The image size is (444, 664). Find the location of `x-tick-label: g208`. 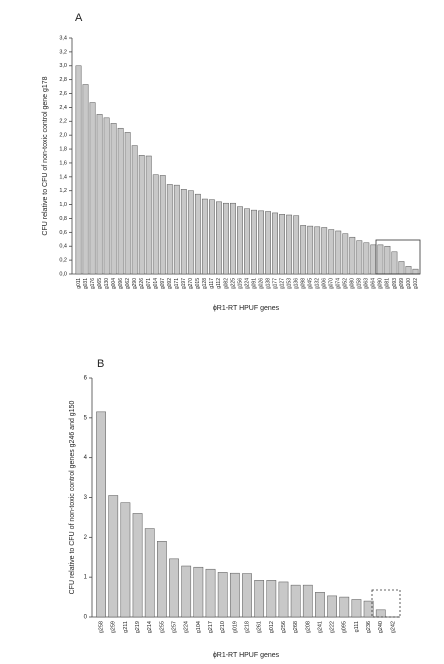

x-tick-label: g208 is located at coordinates (308, 627).